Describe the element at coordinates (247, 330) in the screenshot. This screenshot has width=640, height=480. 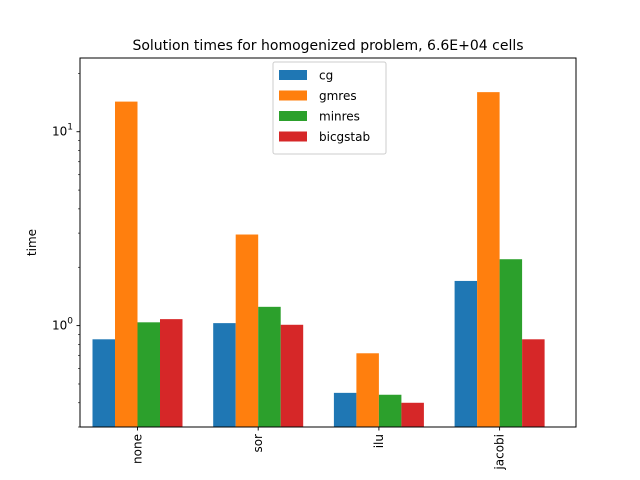
I see `bar-gmres-sor` at that location.